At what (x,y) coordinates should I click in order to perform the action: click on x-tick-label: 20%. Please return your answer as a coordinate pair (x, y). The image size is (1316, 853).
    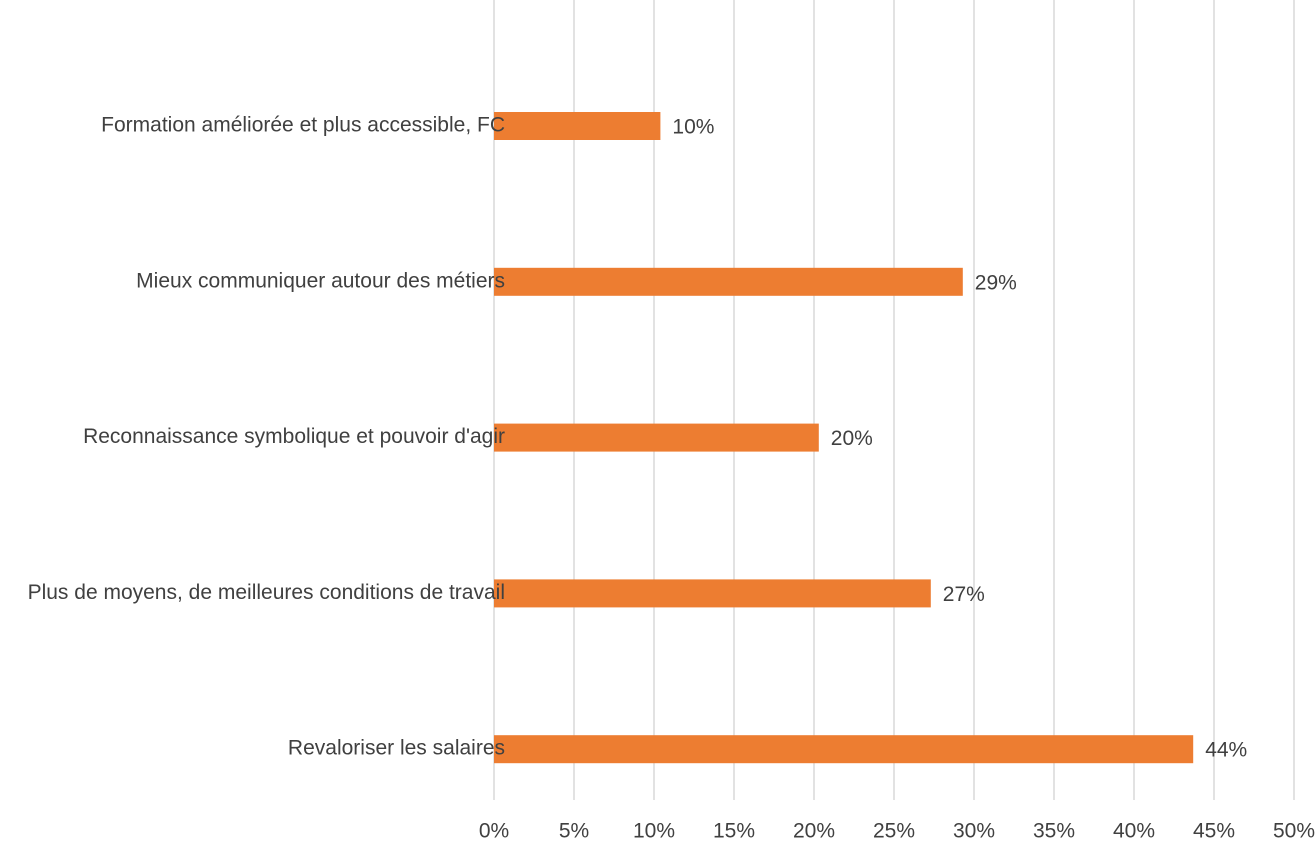
    Looking at the image, I should click on (814, 831).